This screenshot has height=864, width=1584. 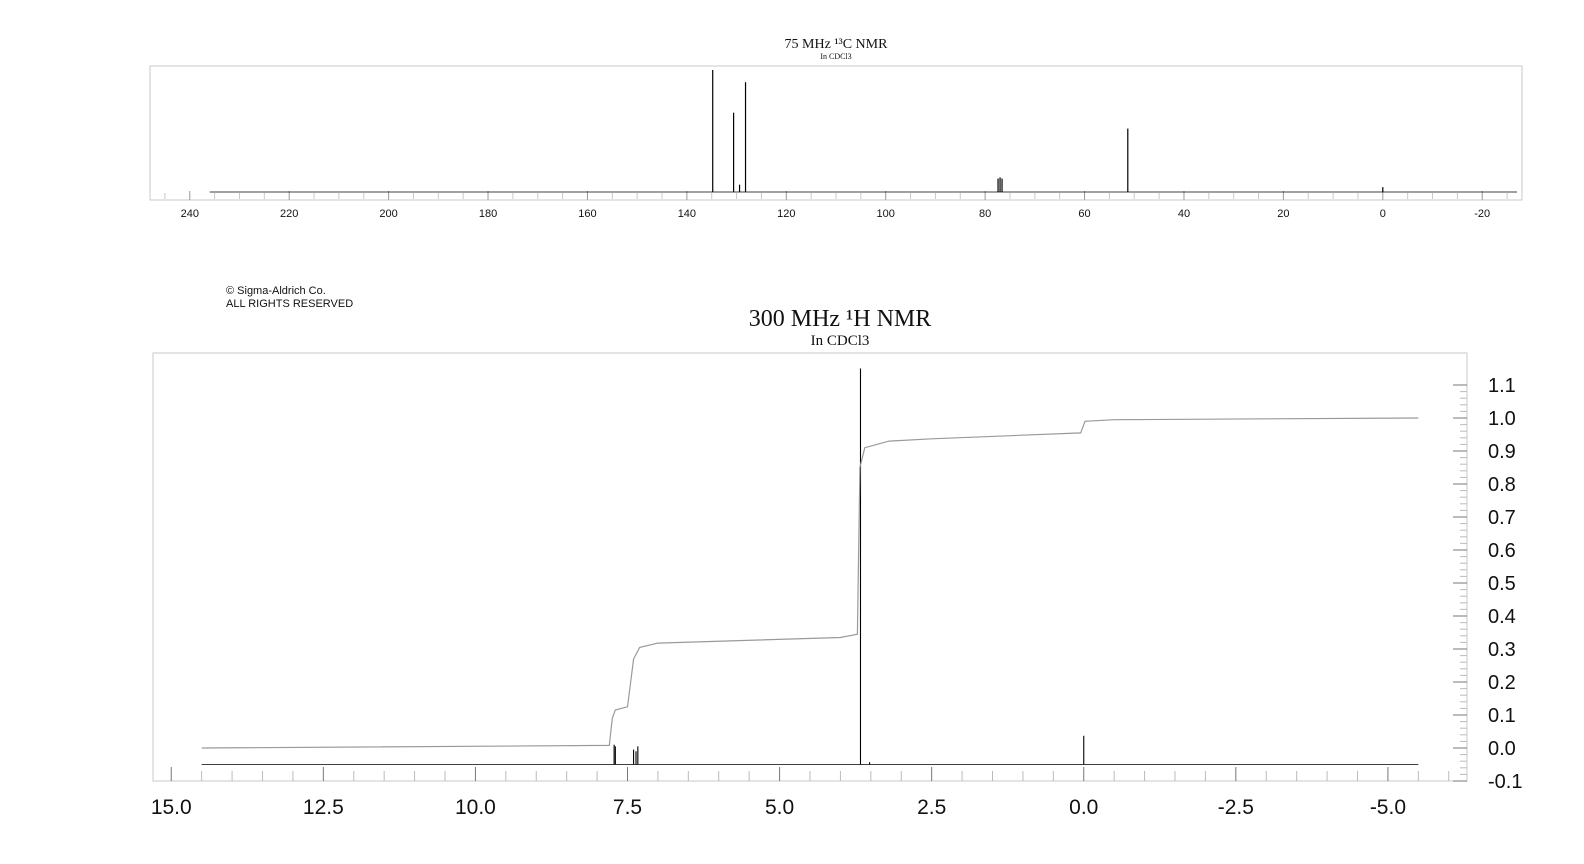 What do you see at coordinates (840, 319) in the screenshot?
I see `h1-title: 300 MHz ¹H NMR` at bounding box center [840, 319].